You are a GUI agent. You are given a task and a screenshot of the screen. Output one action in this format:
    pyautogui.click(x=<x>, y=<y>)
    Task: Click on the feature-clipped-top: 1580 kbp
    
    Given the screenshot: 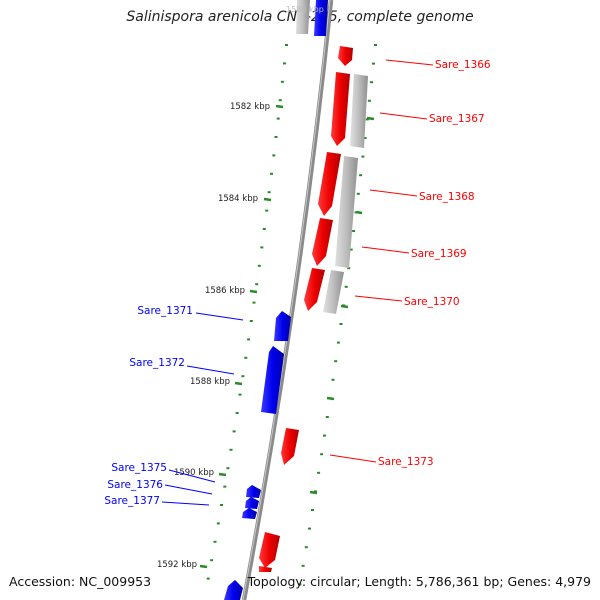 What is the action you would take?
    pyautogui.click(x=307, y=18)
    